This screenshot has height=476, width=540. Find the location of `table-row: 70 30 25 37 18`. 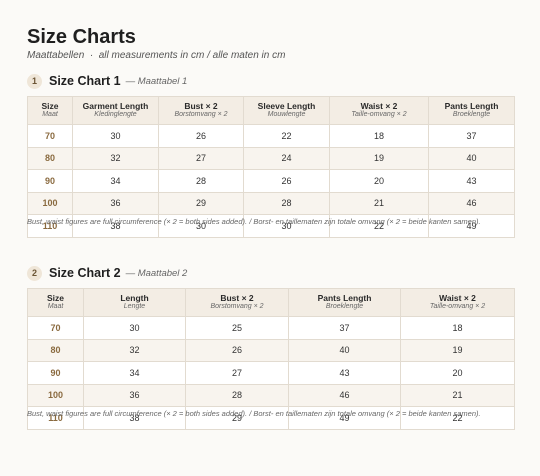

table-row: 70 30 25 37 18 is located at coordinates (271, 328).